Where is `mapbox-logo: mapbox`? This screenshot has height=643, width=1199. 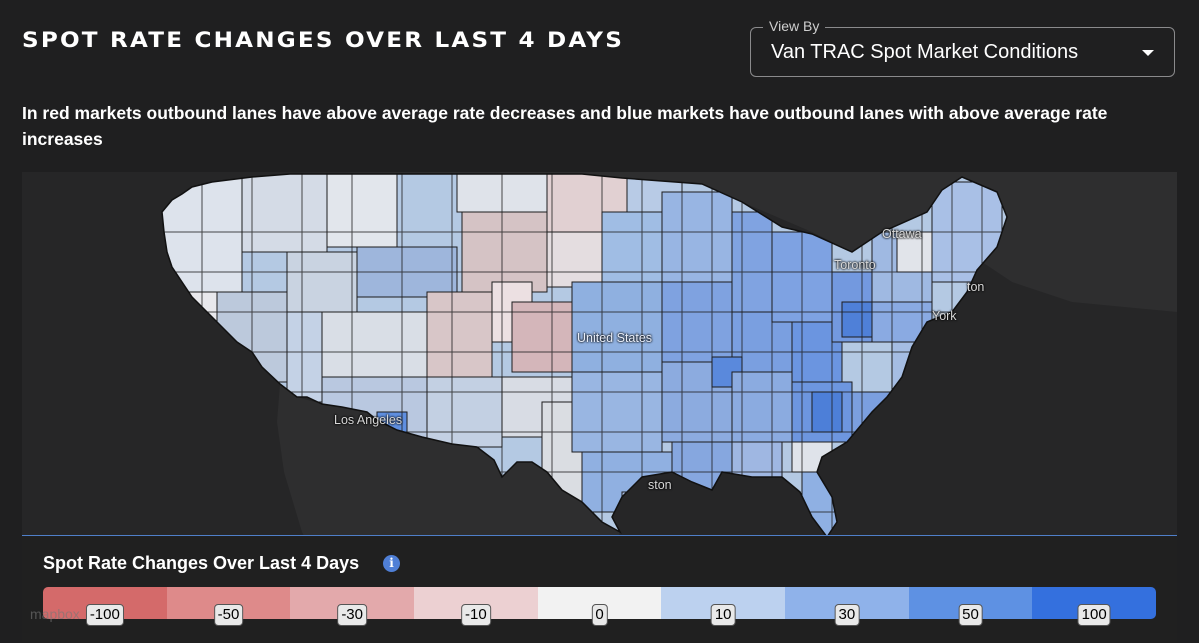 mapbox-logo: mapbox is located at coordinates (55, 614).